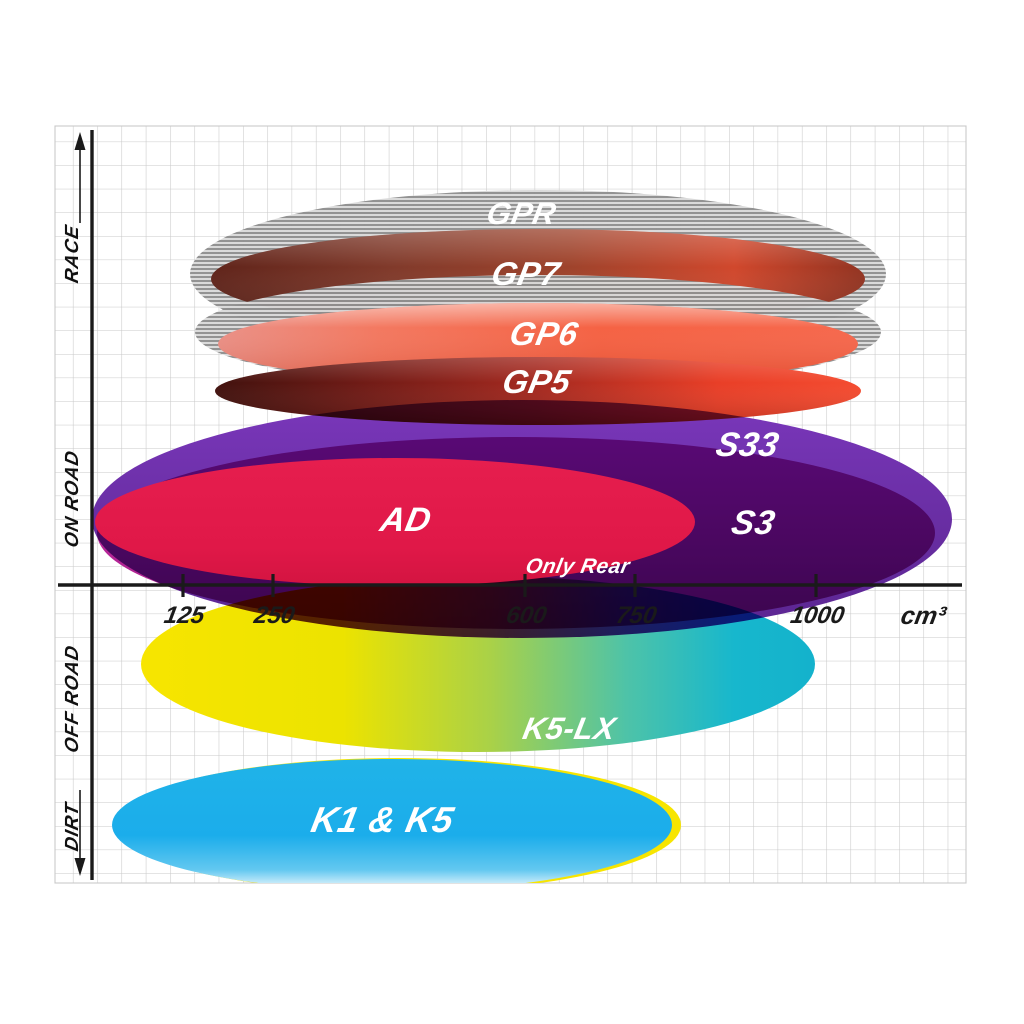 This screenshot has width=1024, height=1024. Describe the element at coordinates (924, 616) in the screenshot. I see `x-axis-unit-label: cm³` at that location.